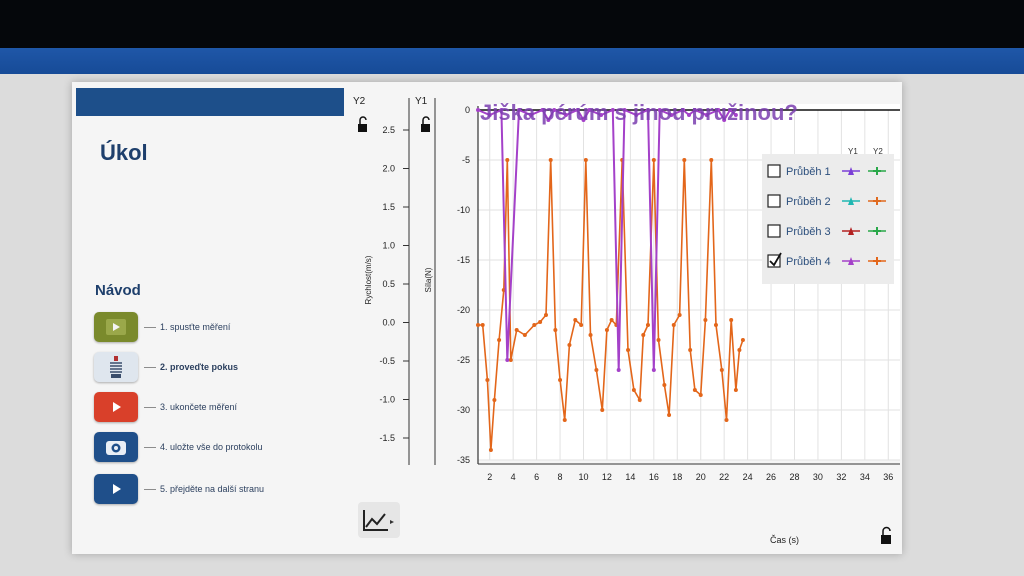  I want to click on y2-tick-label: 0.5, so click(388, 284).